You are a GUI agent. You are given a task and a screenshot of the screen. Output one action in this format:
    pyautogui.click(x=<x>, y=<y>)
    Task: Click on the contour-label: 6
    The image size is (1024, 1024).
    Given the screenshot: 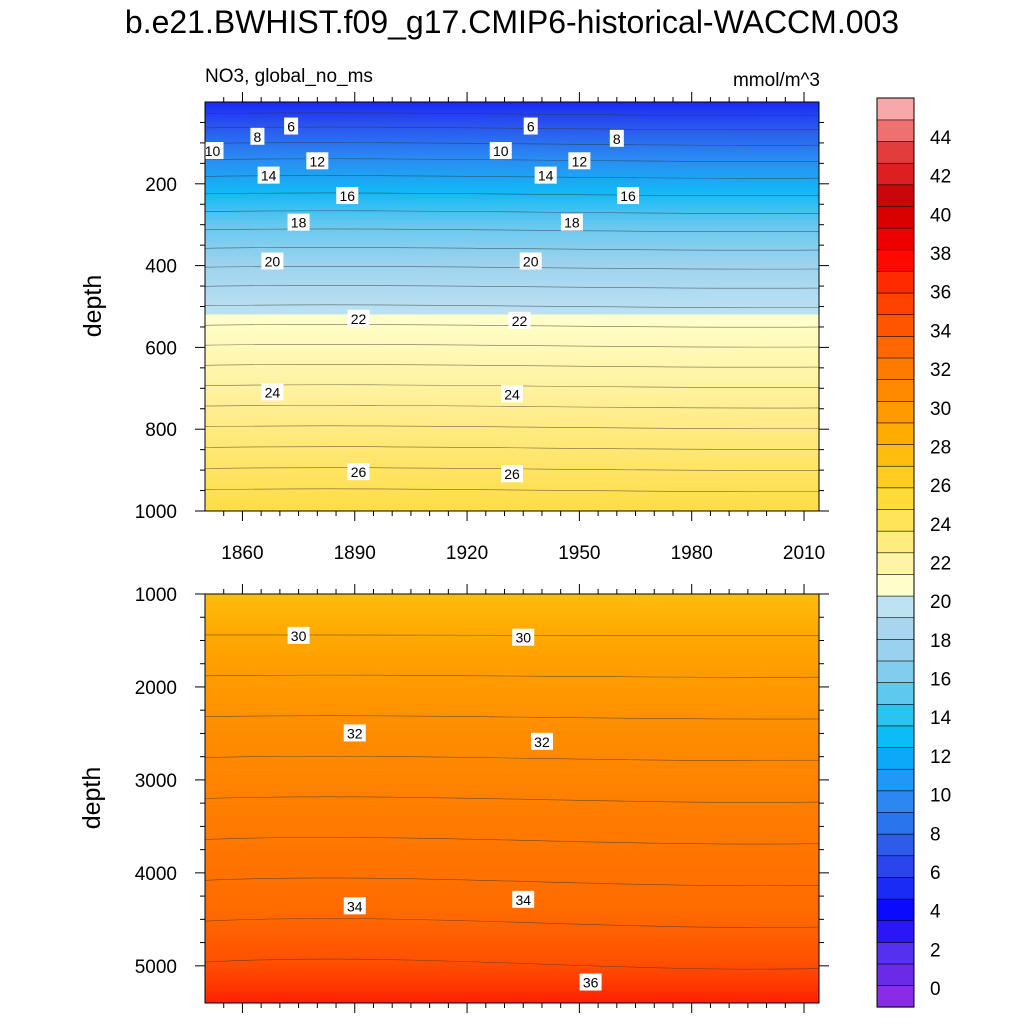 What is the action you would take?
    pyautogui.click(x=291, y=127)
    